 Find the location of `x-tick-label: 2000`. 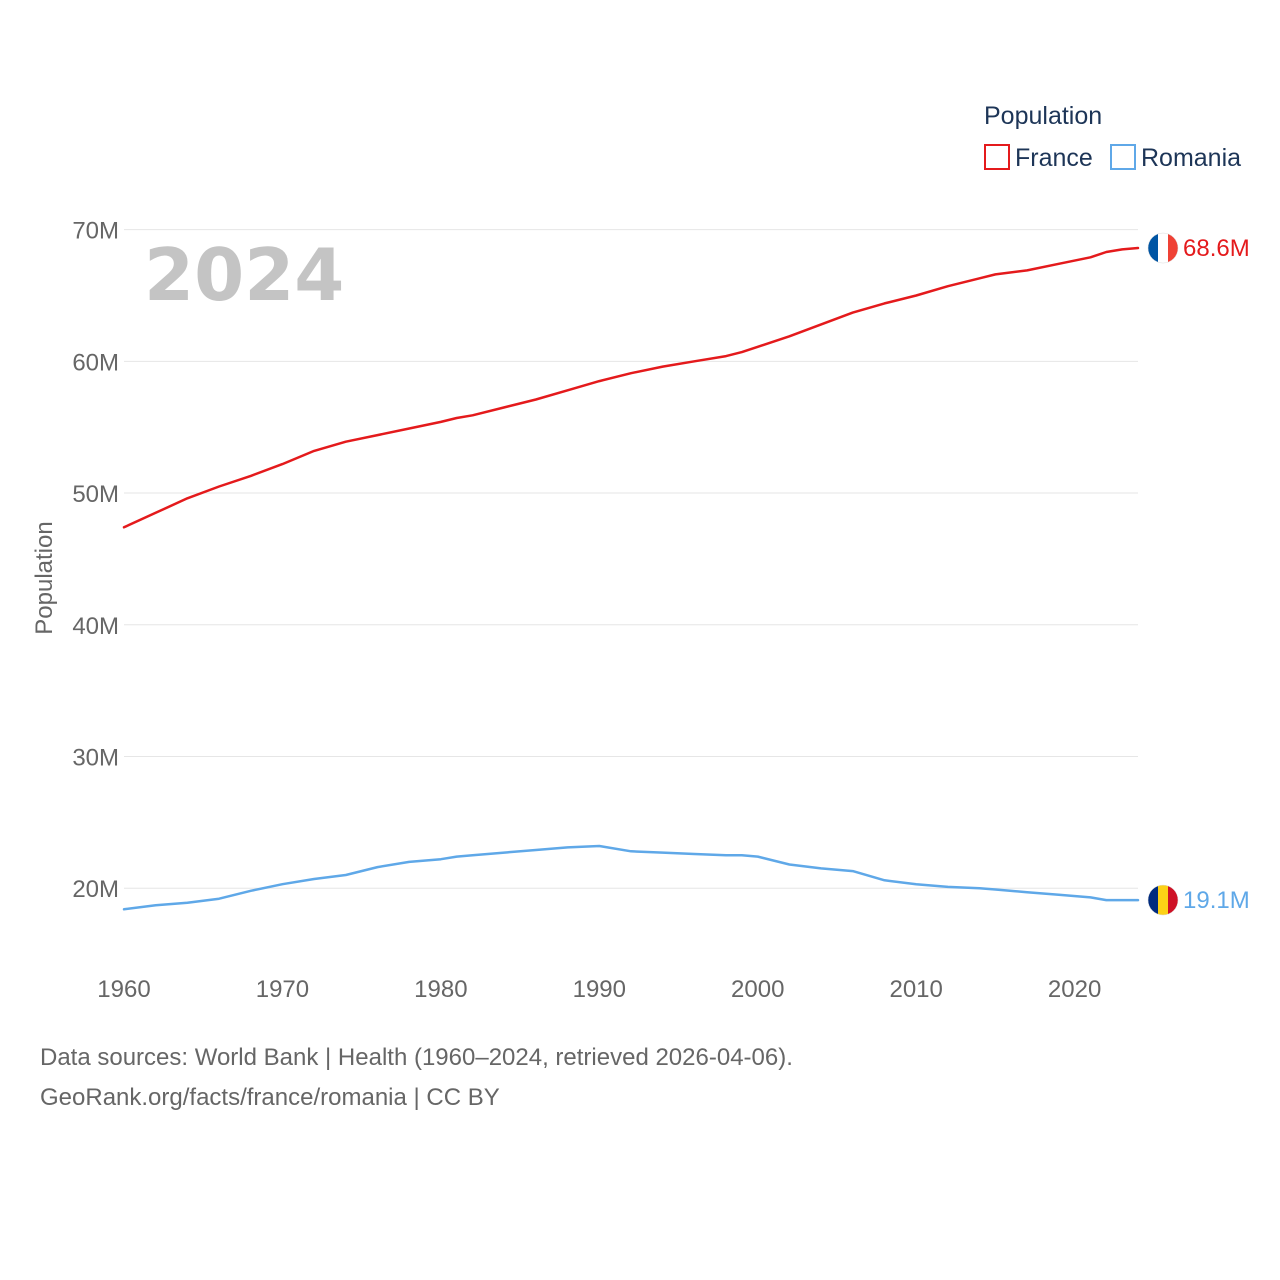

x-tick-label: 2000 is located at coordinates (757, 989).